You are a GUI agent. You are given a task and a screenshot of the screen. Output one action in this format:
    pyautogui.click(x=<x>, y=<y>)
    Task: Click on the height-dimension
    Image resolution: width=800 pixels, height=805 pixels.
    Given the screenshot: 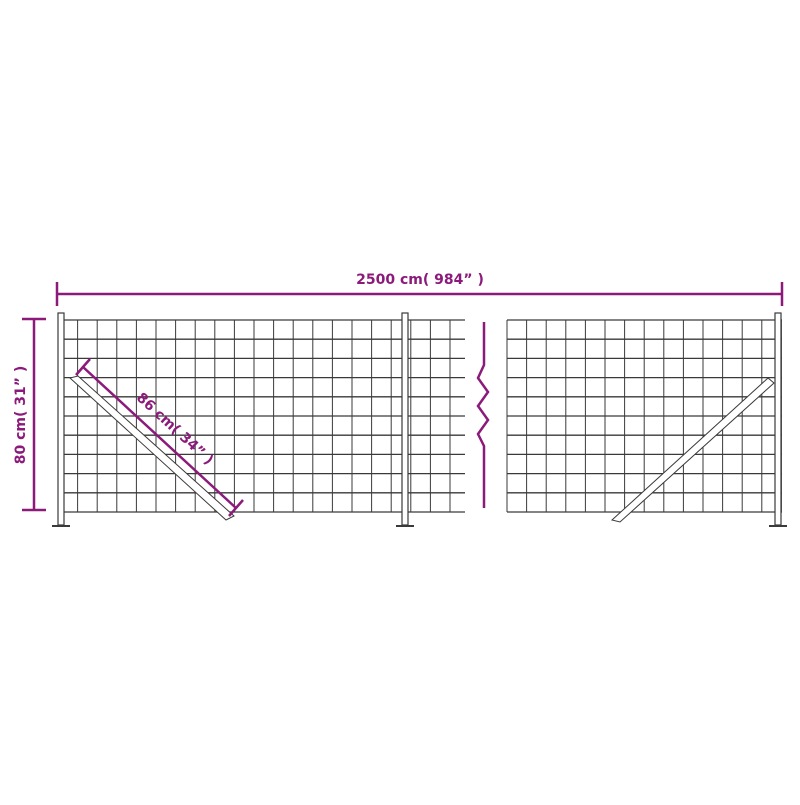 What is the action you would take?
    pyautogui.click(x=34, y=414)
    